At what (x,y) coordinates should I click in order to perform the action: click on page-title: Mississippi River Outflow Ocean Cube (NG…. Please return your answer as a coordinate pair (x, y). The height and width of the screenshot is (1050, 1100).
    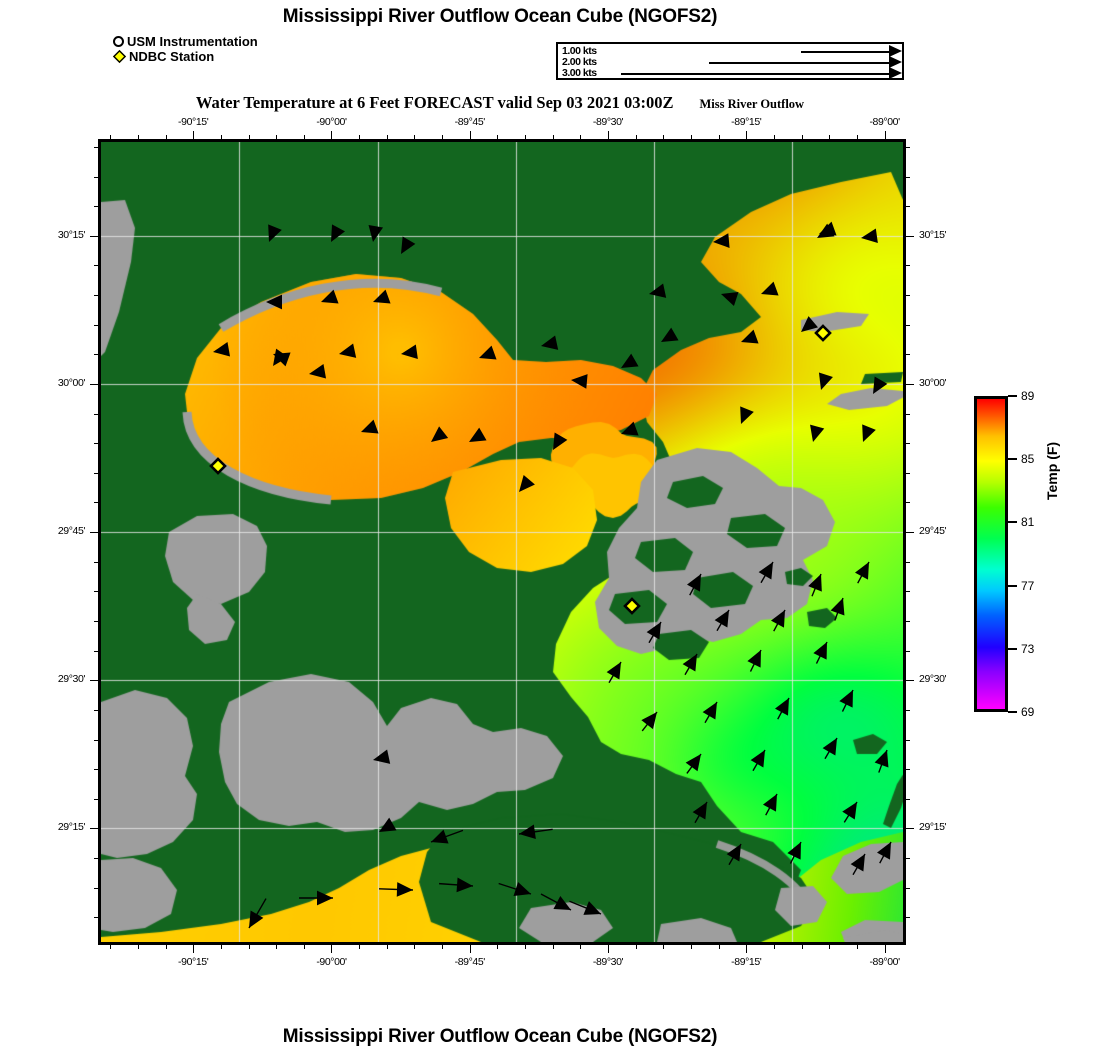
    Looking at the image, I should click on (500, 16).